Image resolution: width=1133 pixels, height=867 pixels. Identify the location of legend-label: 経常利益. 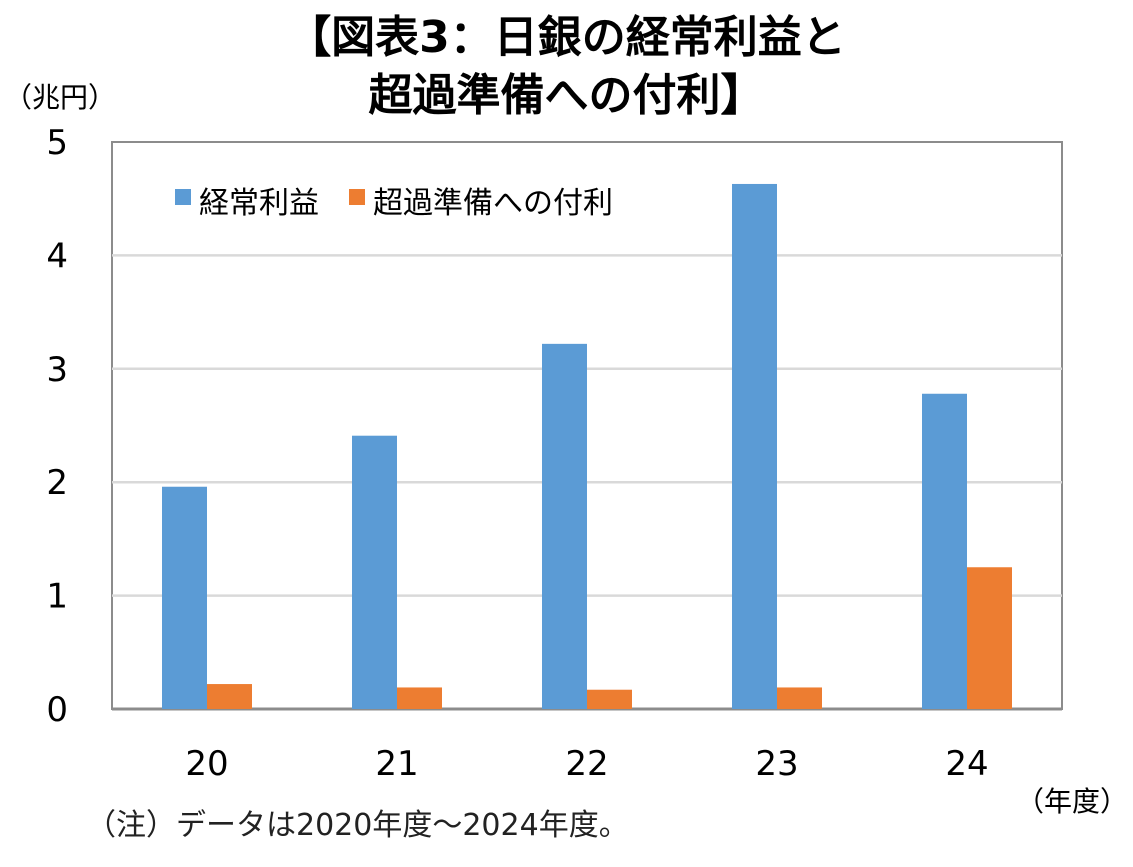
(259, 203).